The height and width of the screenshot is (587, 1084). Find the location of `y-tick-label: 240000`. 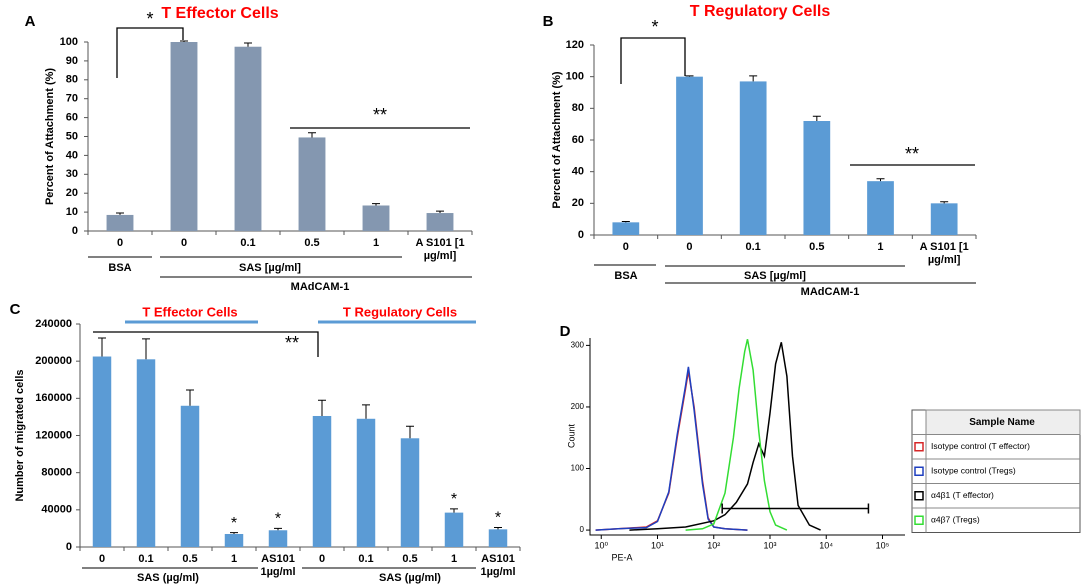

y-tick-label: 240000 is located at coordinates (53, 324).